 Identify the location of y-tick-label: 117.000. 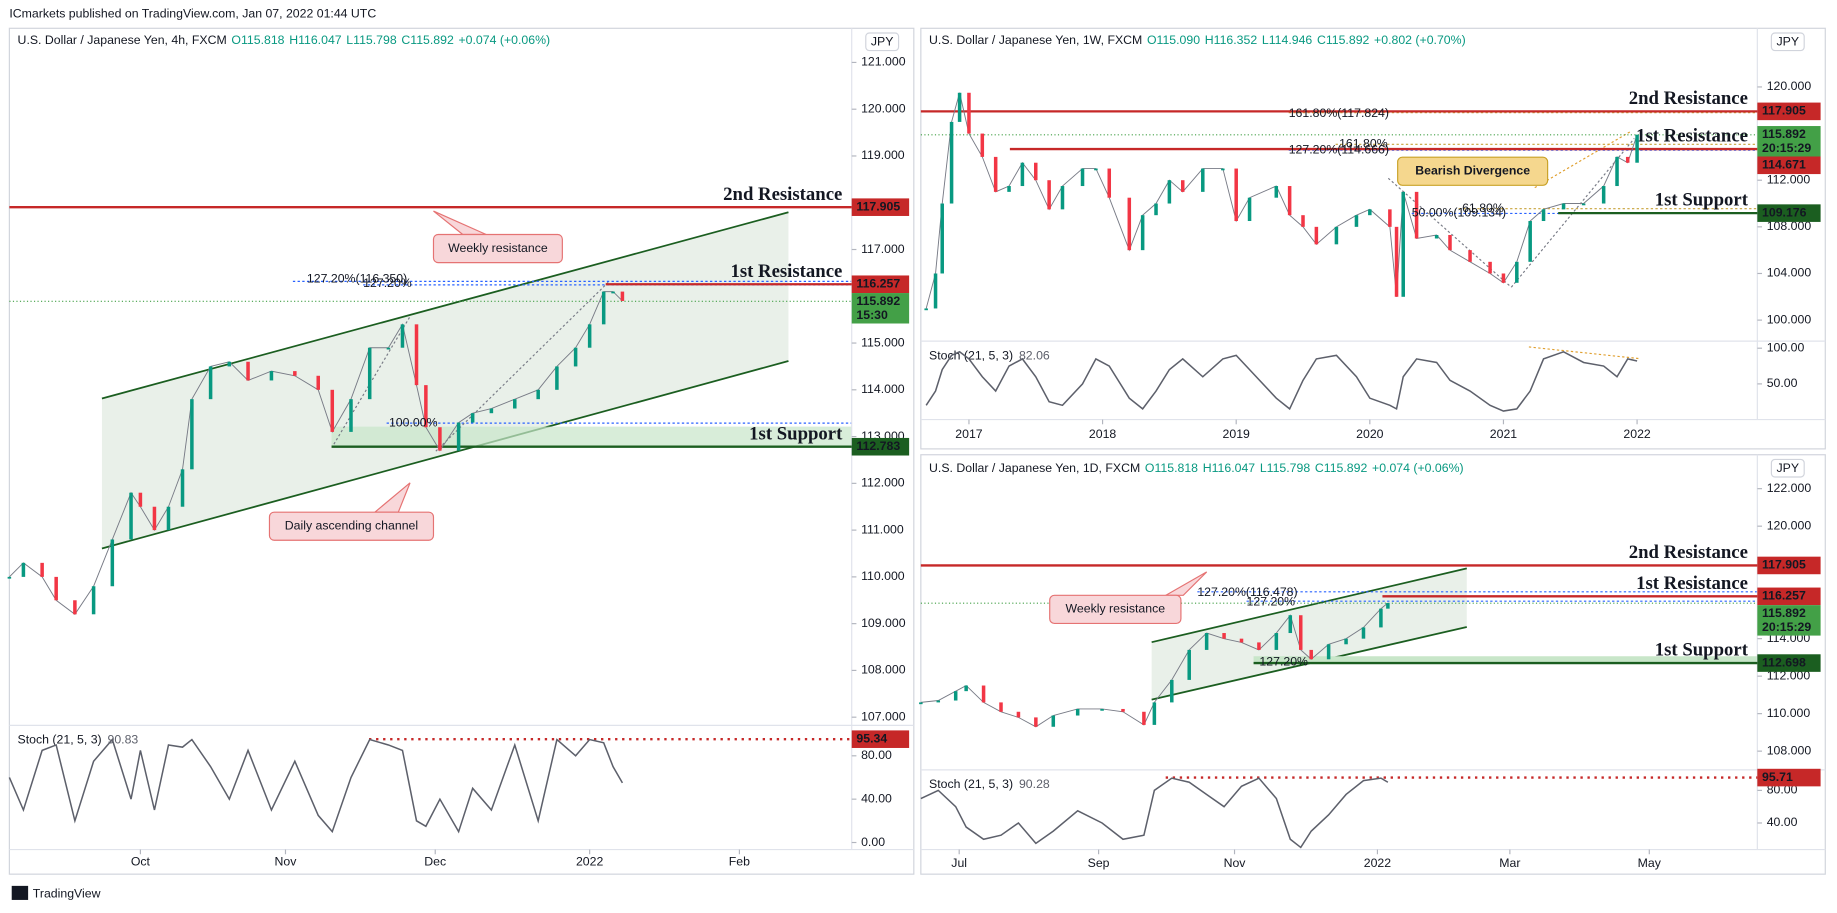
(883, 249).